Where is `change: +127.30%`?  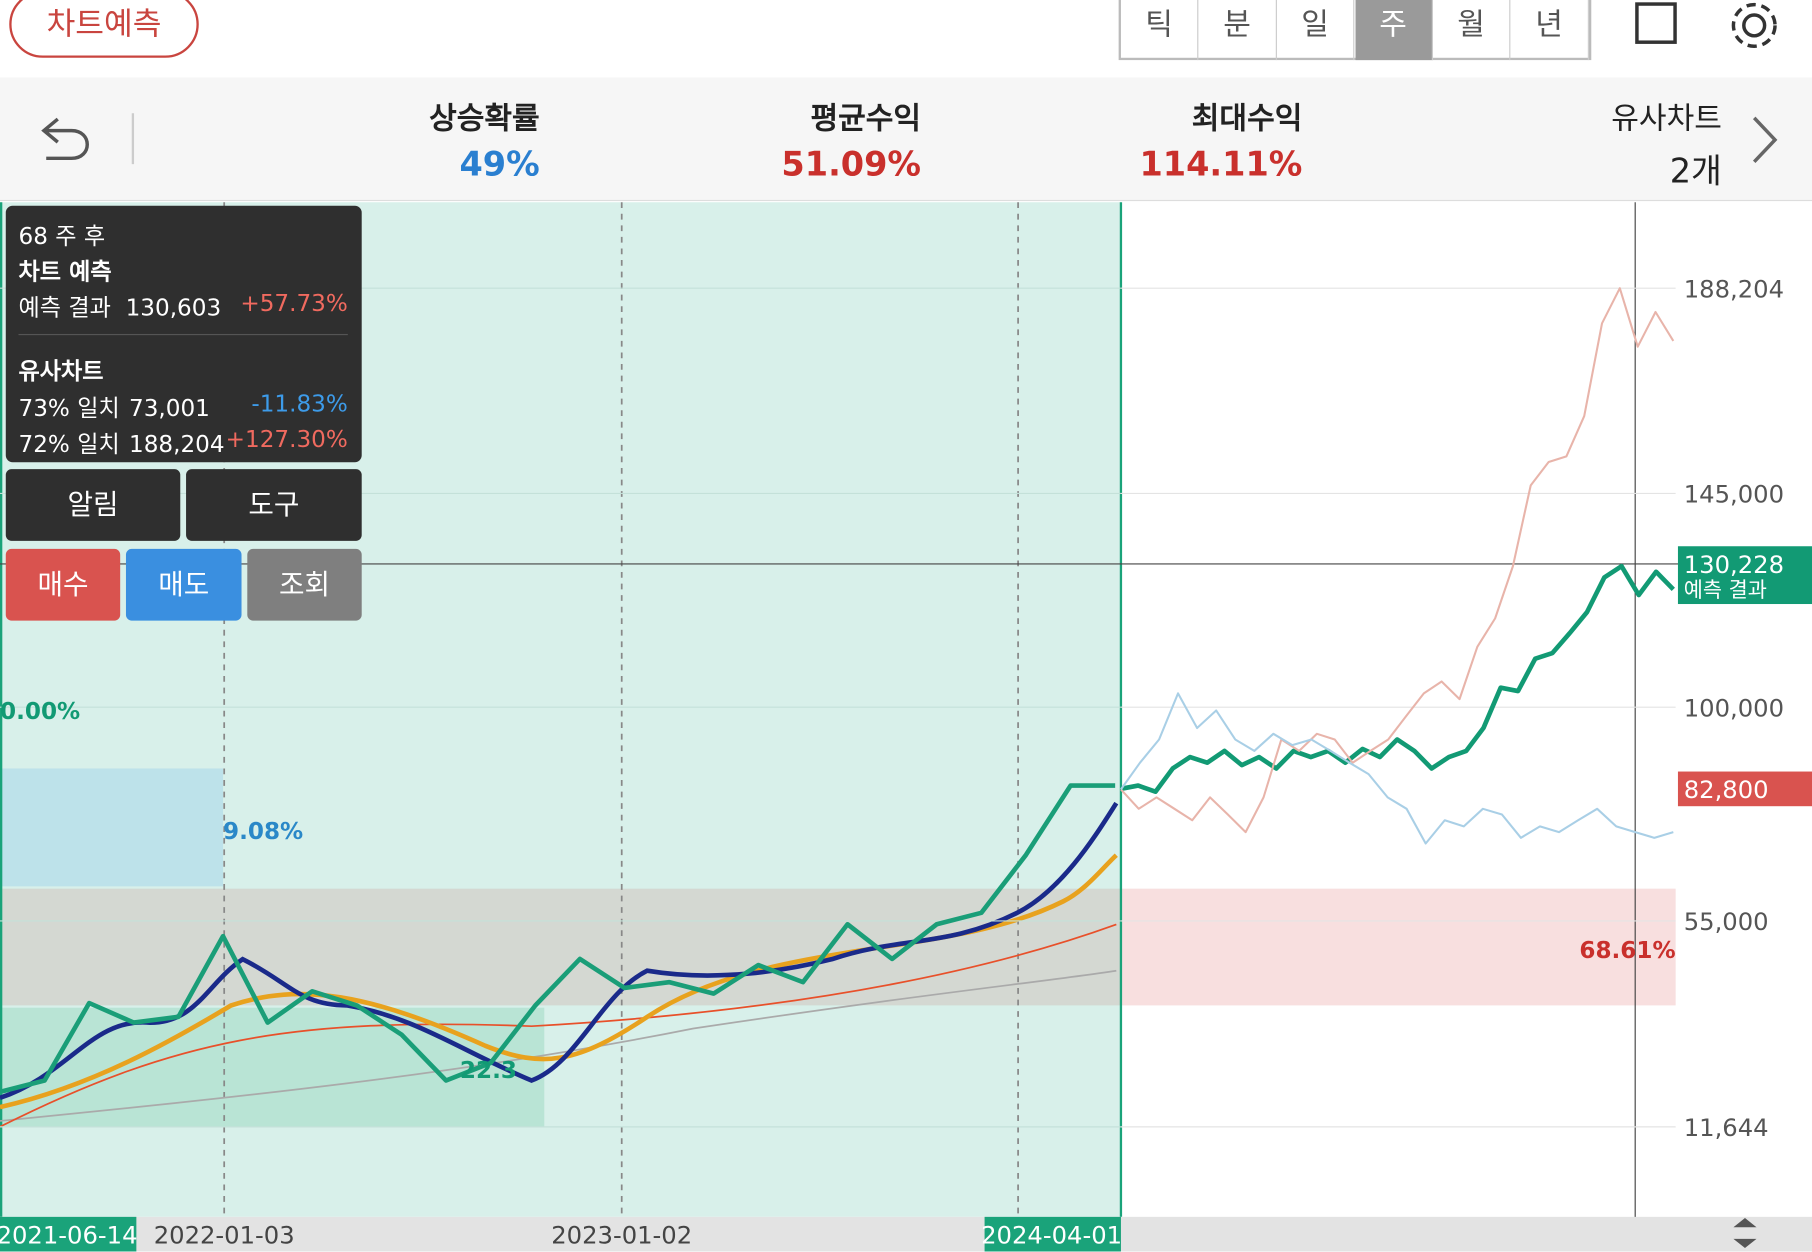
change: +127.30% is located at coordinates (286, 439).